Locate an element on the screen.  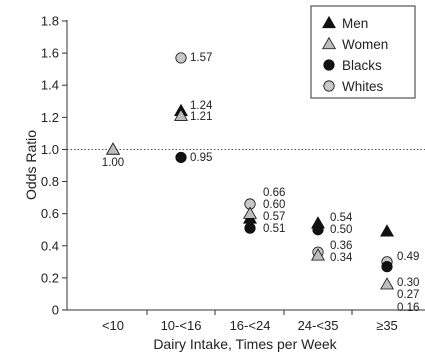
y-tick-label: 1.2 is located at coordinates (50, 117).